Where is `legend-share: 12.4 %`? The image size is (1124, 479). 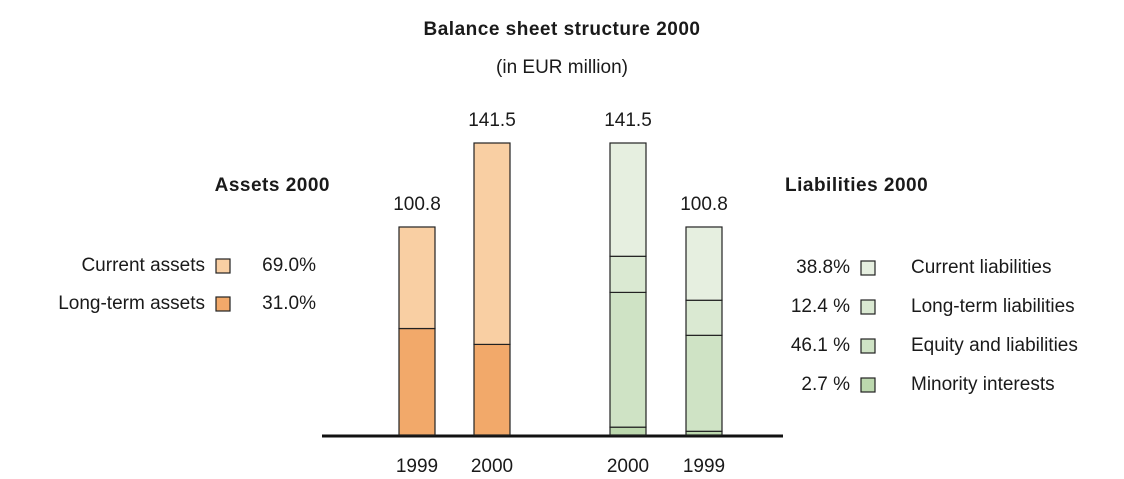
legend-share: 12.4 % is located at coordinates (820, 306).